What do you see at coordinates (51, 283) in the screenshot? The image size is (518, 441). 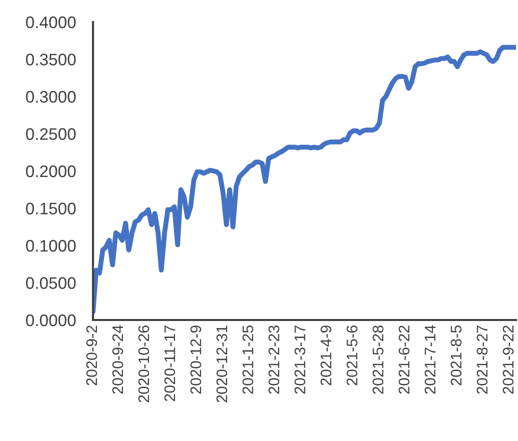 I see `y-tick-label: 0.0500` at bounding box center [51, 283].